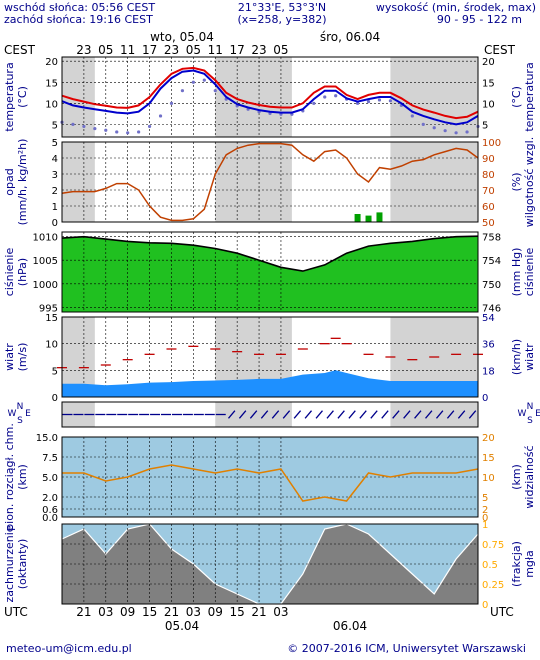 This screenshot has height=660, width=540. I want to click on grid-text: (x=258, y=382), so click(281, 19).